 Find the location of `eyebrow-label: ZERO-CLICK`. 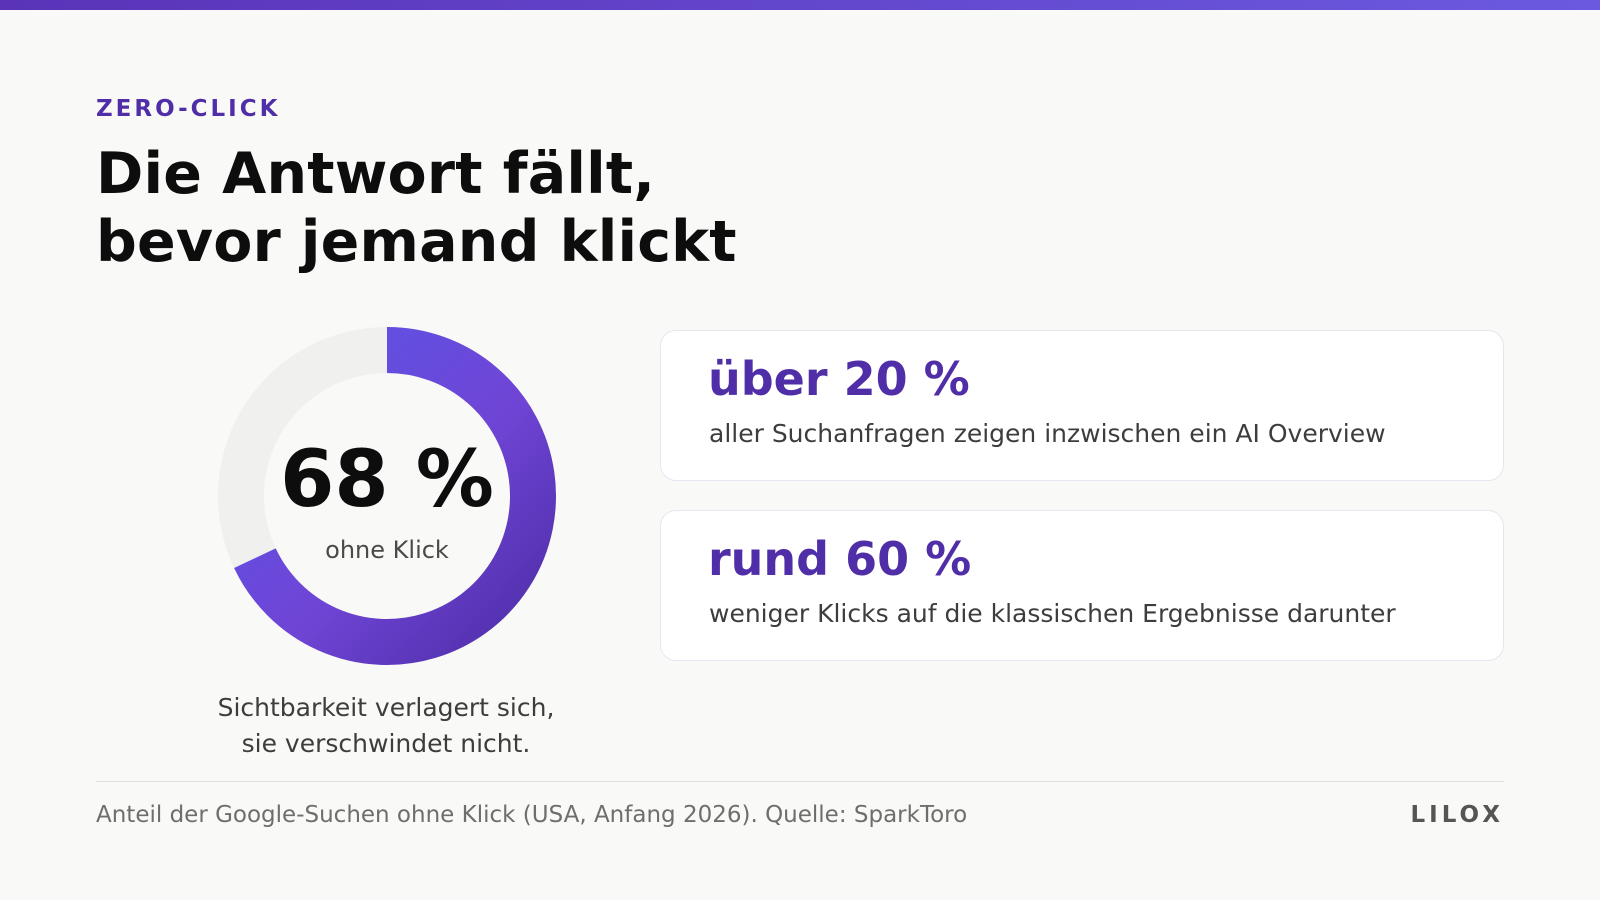

eyebrow-label: ZERO-CLICK is located at coordinates (188, 109).